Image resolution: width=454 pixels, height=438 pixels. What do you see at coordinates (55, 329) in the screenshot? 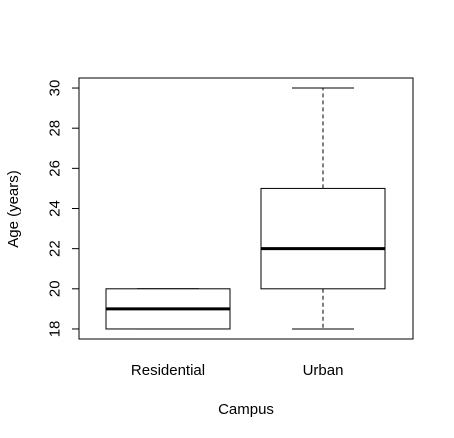
I see `y-tick-label: 18` at bounding box center [55, 329].